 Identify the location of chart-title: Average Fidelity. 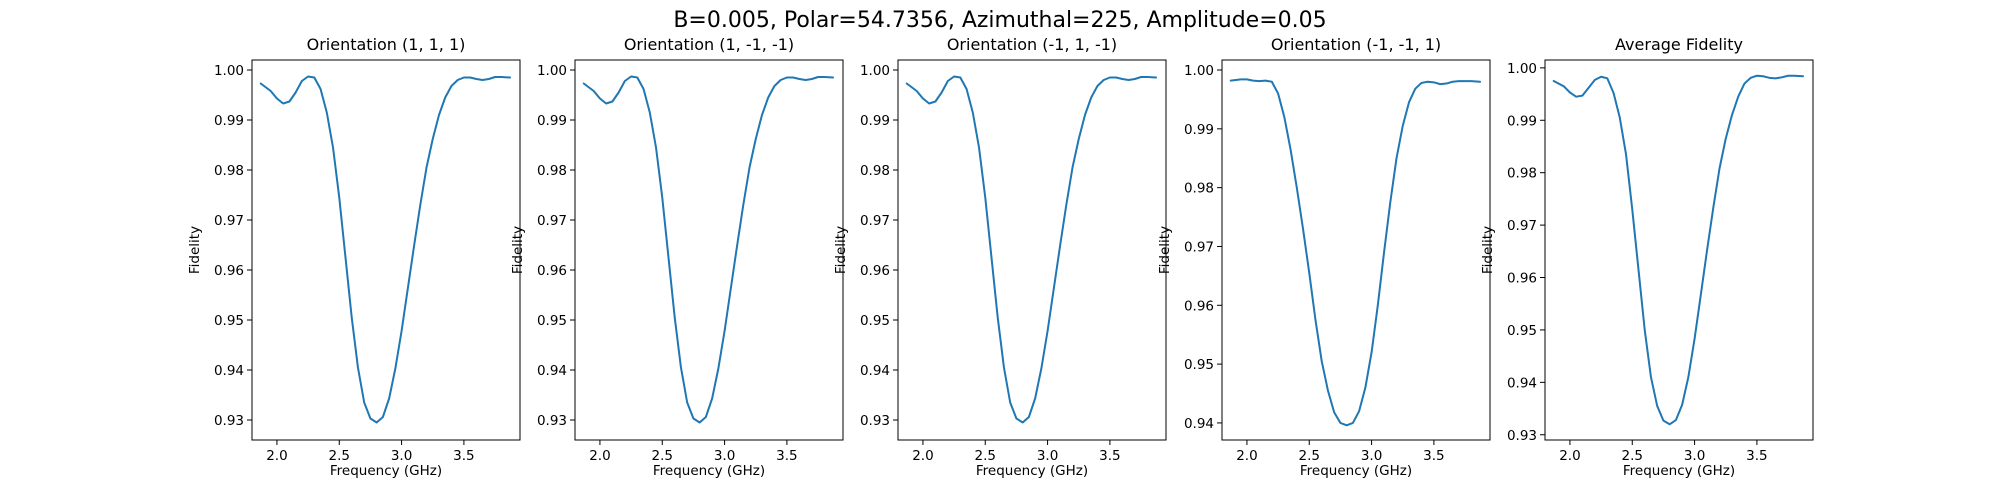
(1679, 44).